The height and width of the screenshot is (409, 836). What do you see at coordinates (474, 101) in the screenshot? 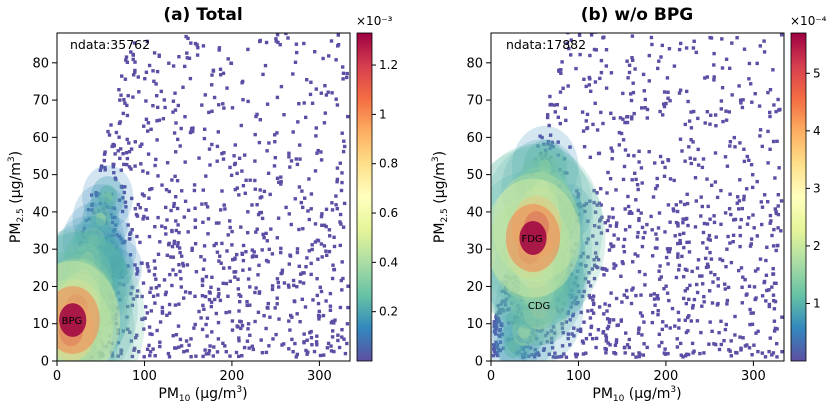
I see `y-tick-label: 70` at bounding box center [474, 101].